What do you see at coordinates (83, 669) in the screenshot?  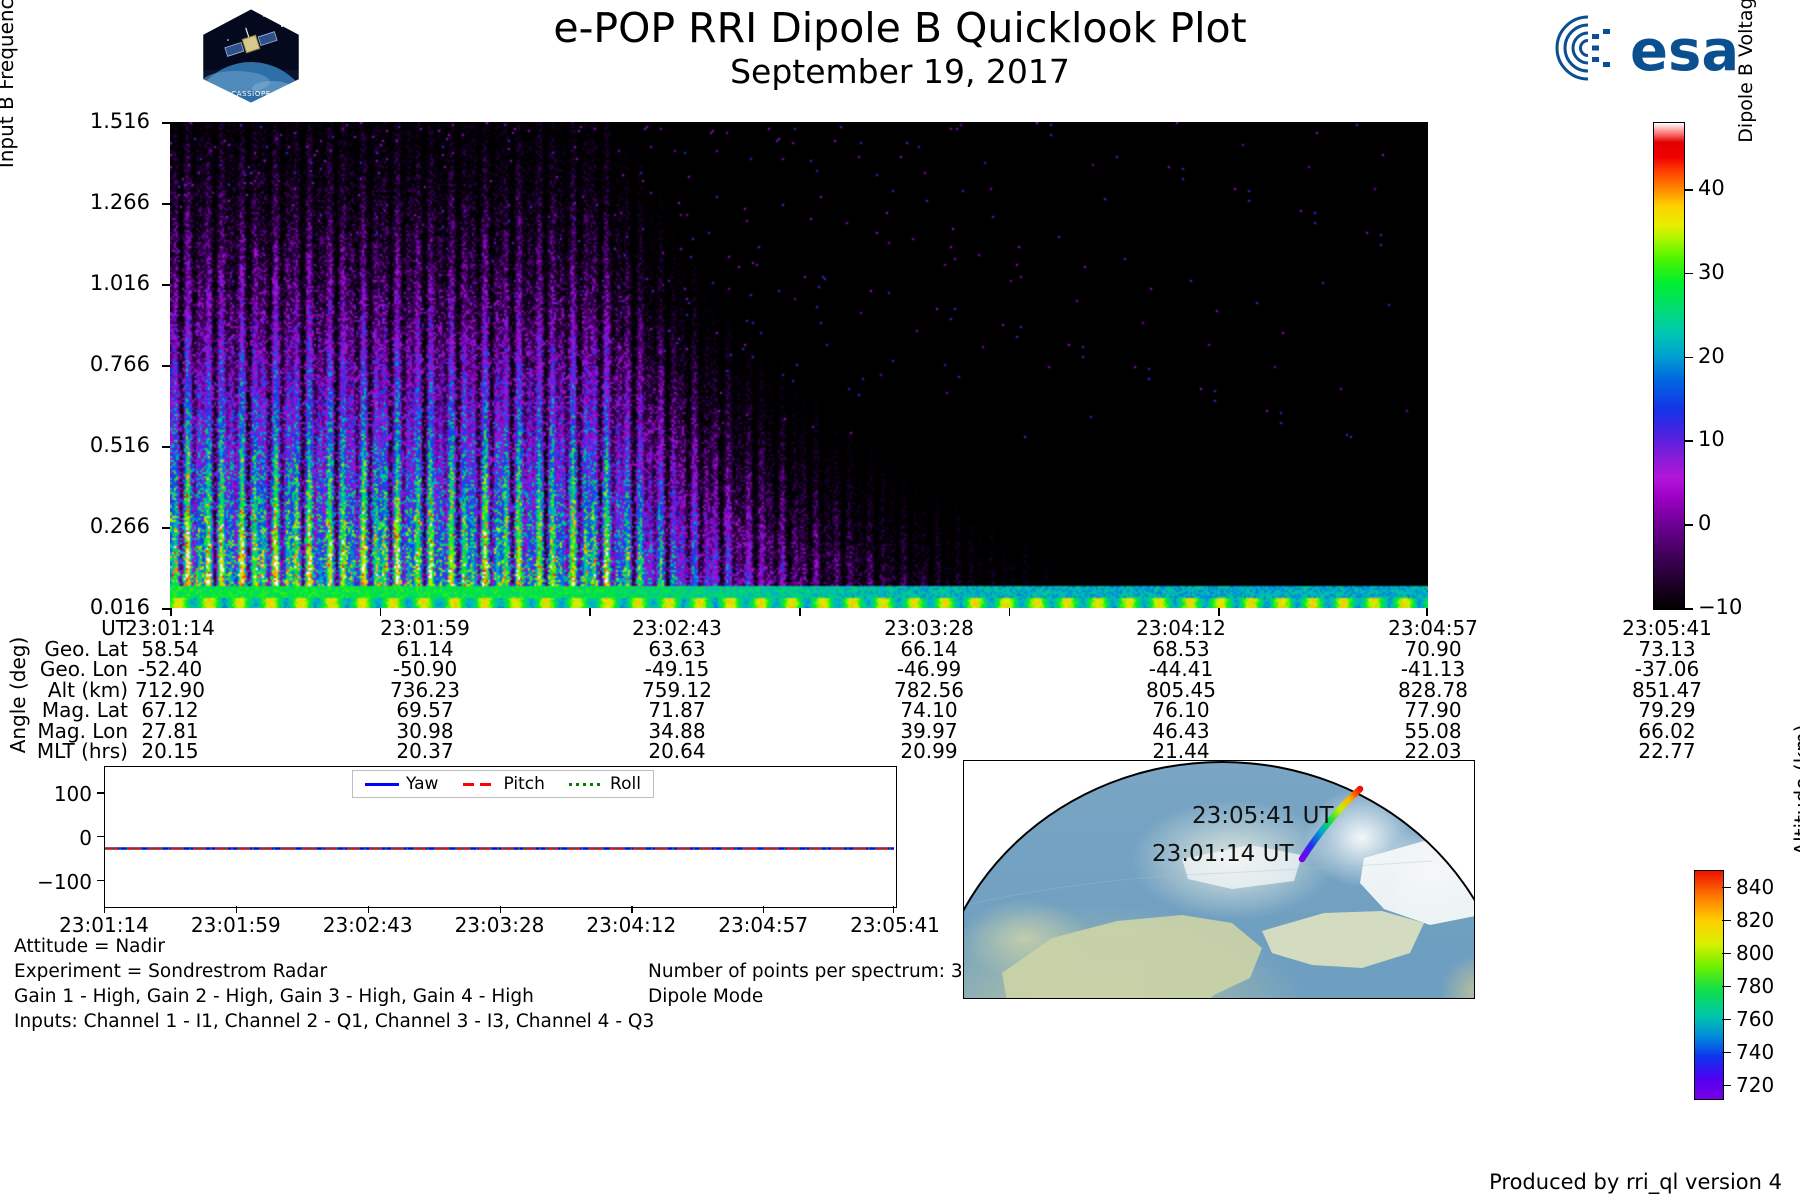 I see `ephemeris-row-label: Geo. Lon` at bounding box center [83, 669].